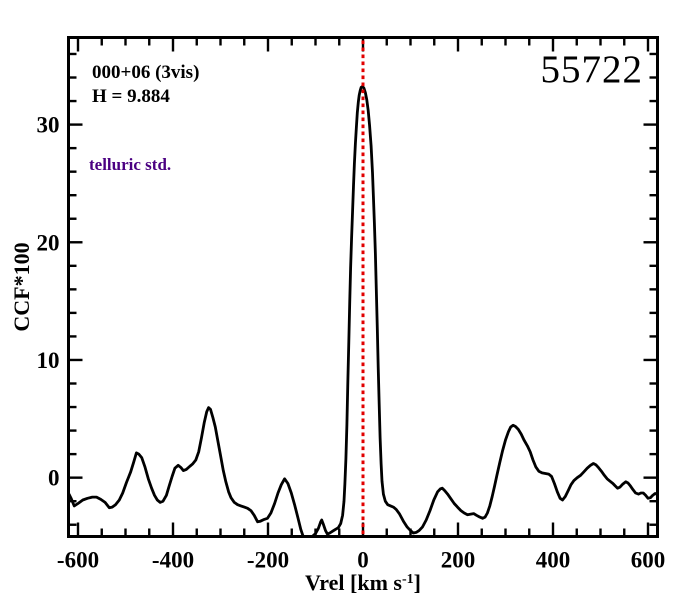 Image resolution: width=675 pixels, height=600 pixels. What do you see at coordinates (130, 164) in the screenshot?
I see `classification-label: telluric std.` at bounding box center [130, 164].